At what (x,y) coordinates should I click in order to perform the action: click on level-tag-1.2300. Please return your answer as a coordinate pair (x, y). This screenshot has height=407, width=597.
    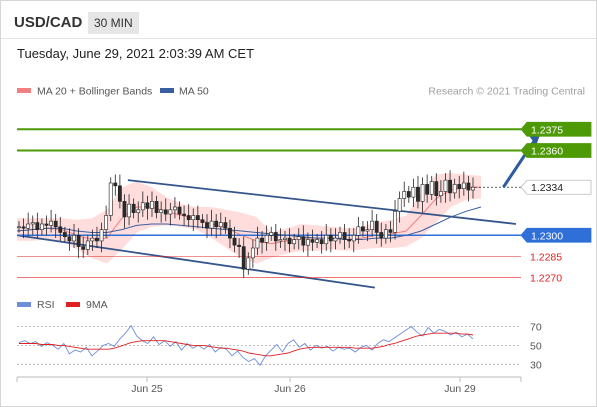
    Looking at the image, I should click on (556, 235).